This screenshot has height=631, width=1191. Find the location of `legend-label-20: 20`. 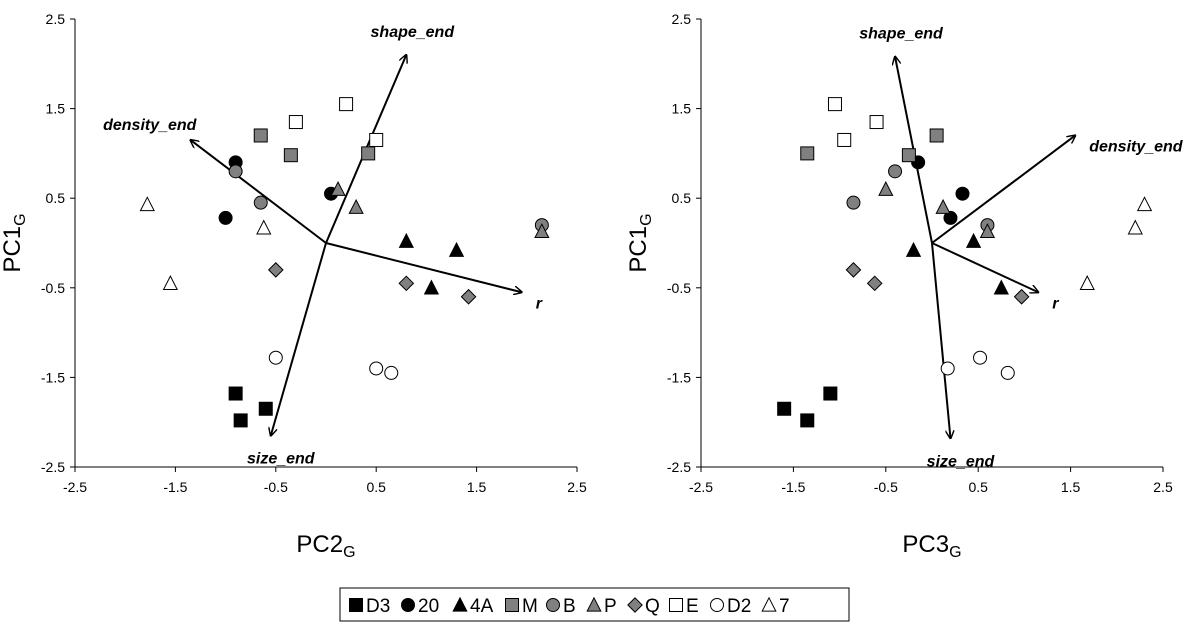

legend-label-20: 20 is located at coordinates (428, 606).